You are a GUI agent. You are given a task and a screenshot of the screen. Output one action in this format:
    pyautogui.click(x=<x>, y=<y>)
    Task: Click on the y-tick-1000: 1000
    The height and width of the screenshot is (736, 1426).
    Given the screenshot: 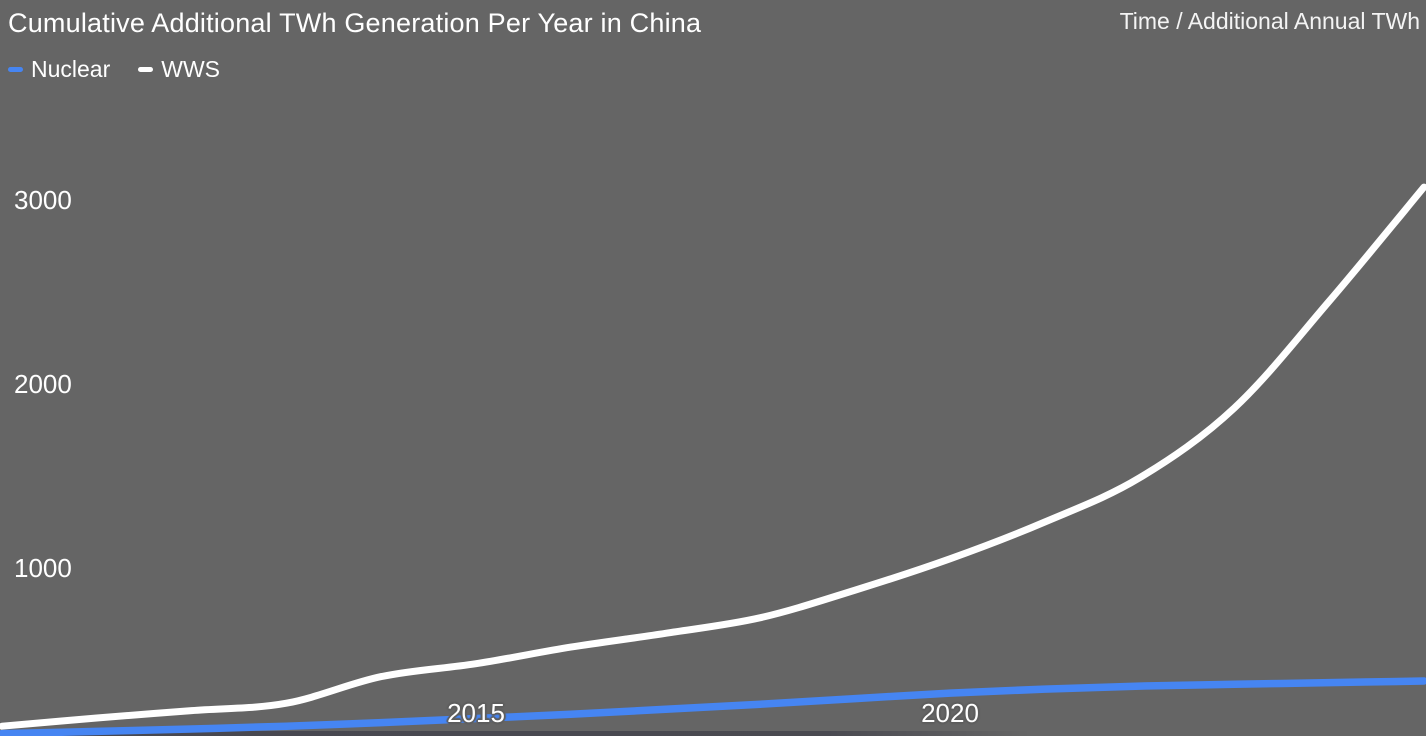 What is the action you would take?
    pyautogui.click(x=43, y=568)
    